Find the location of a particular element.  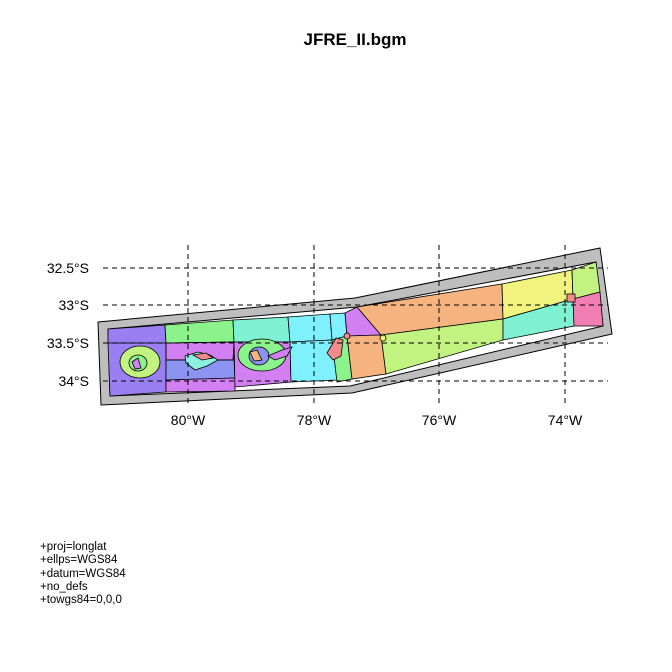

island-shapes is located at coordinates (347, 336).